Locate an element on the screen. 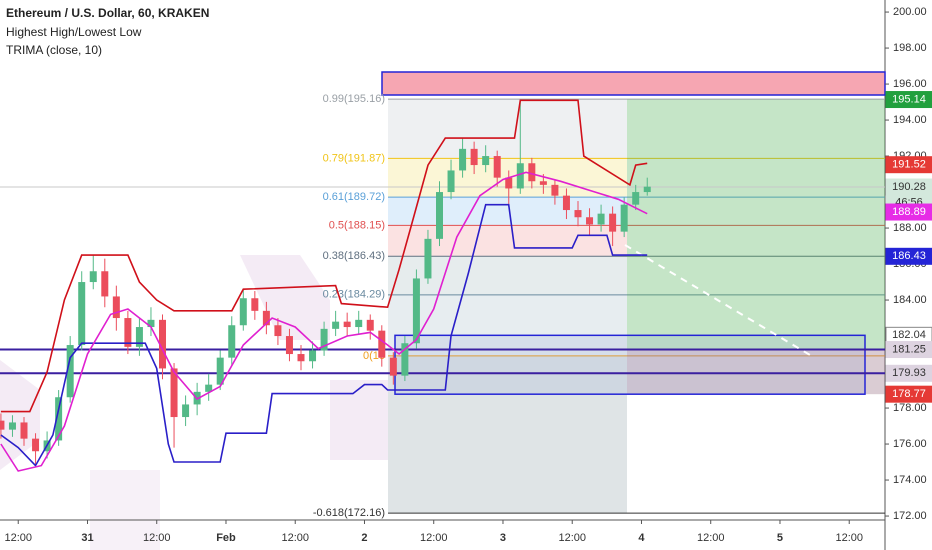 This screenshot has width=932, height=550. resistance-zone is located at coordinates (633, 83).